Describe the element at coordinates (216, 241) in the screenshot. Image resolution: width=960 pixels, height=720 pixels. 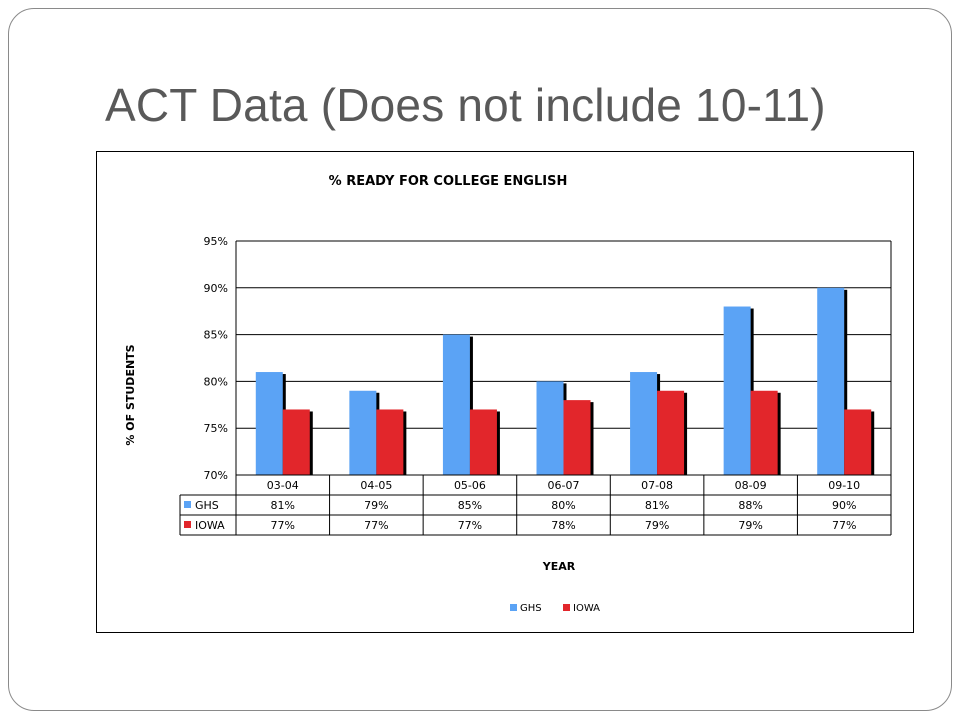
I see `y-tick-label: 95%` at that location.